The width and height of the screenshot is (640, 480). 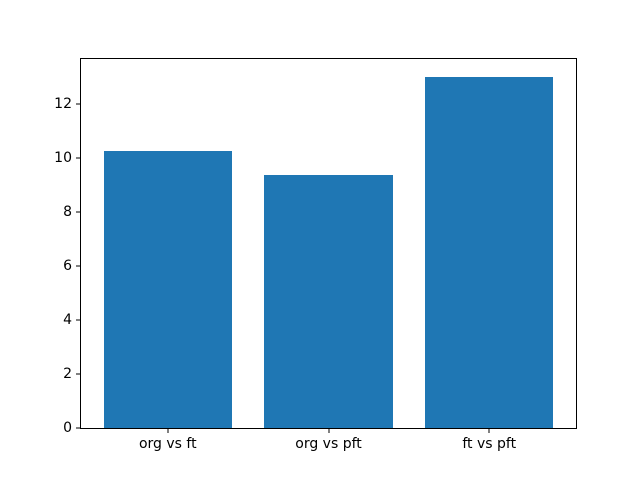 What do you see at coordinates (63, 157) in the screenshot?
I see `y-tick-label-10: 10` at bounding box center [63, 157].